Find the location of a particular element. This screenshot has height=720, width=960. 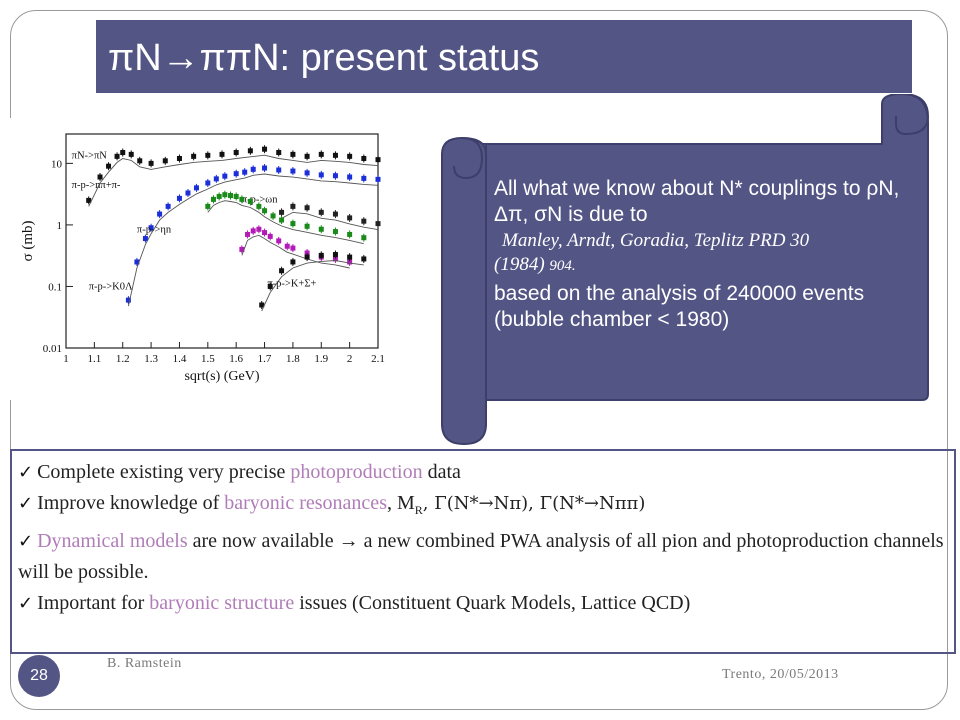

x-tick-label: 1.3 is located at coordinates (151, 359).